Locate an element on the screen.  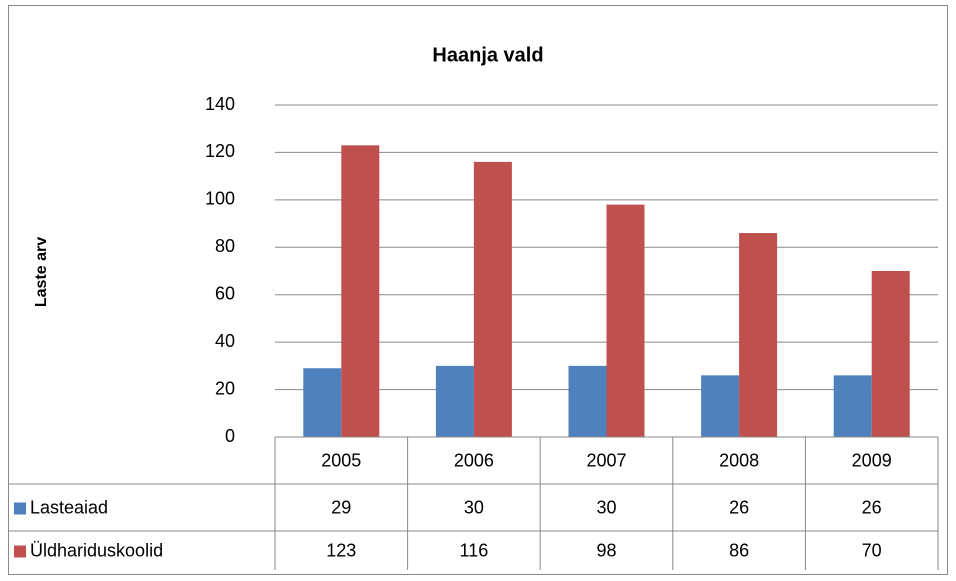
y-tick-label: 140 is located at coordinates (220, 104).